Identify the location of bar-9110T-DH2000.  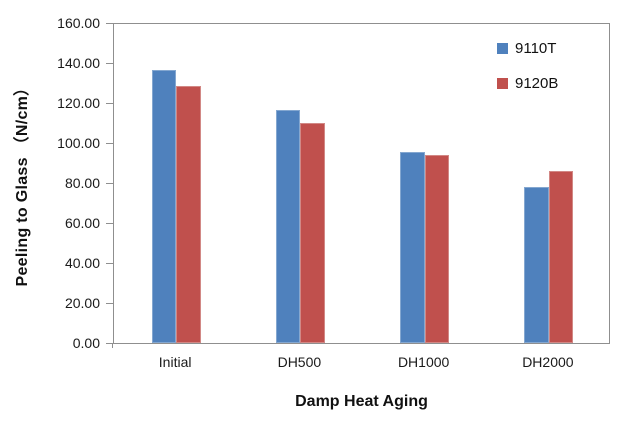
(536, 265).